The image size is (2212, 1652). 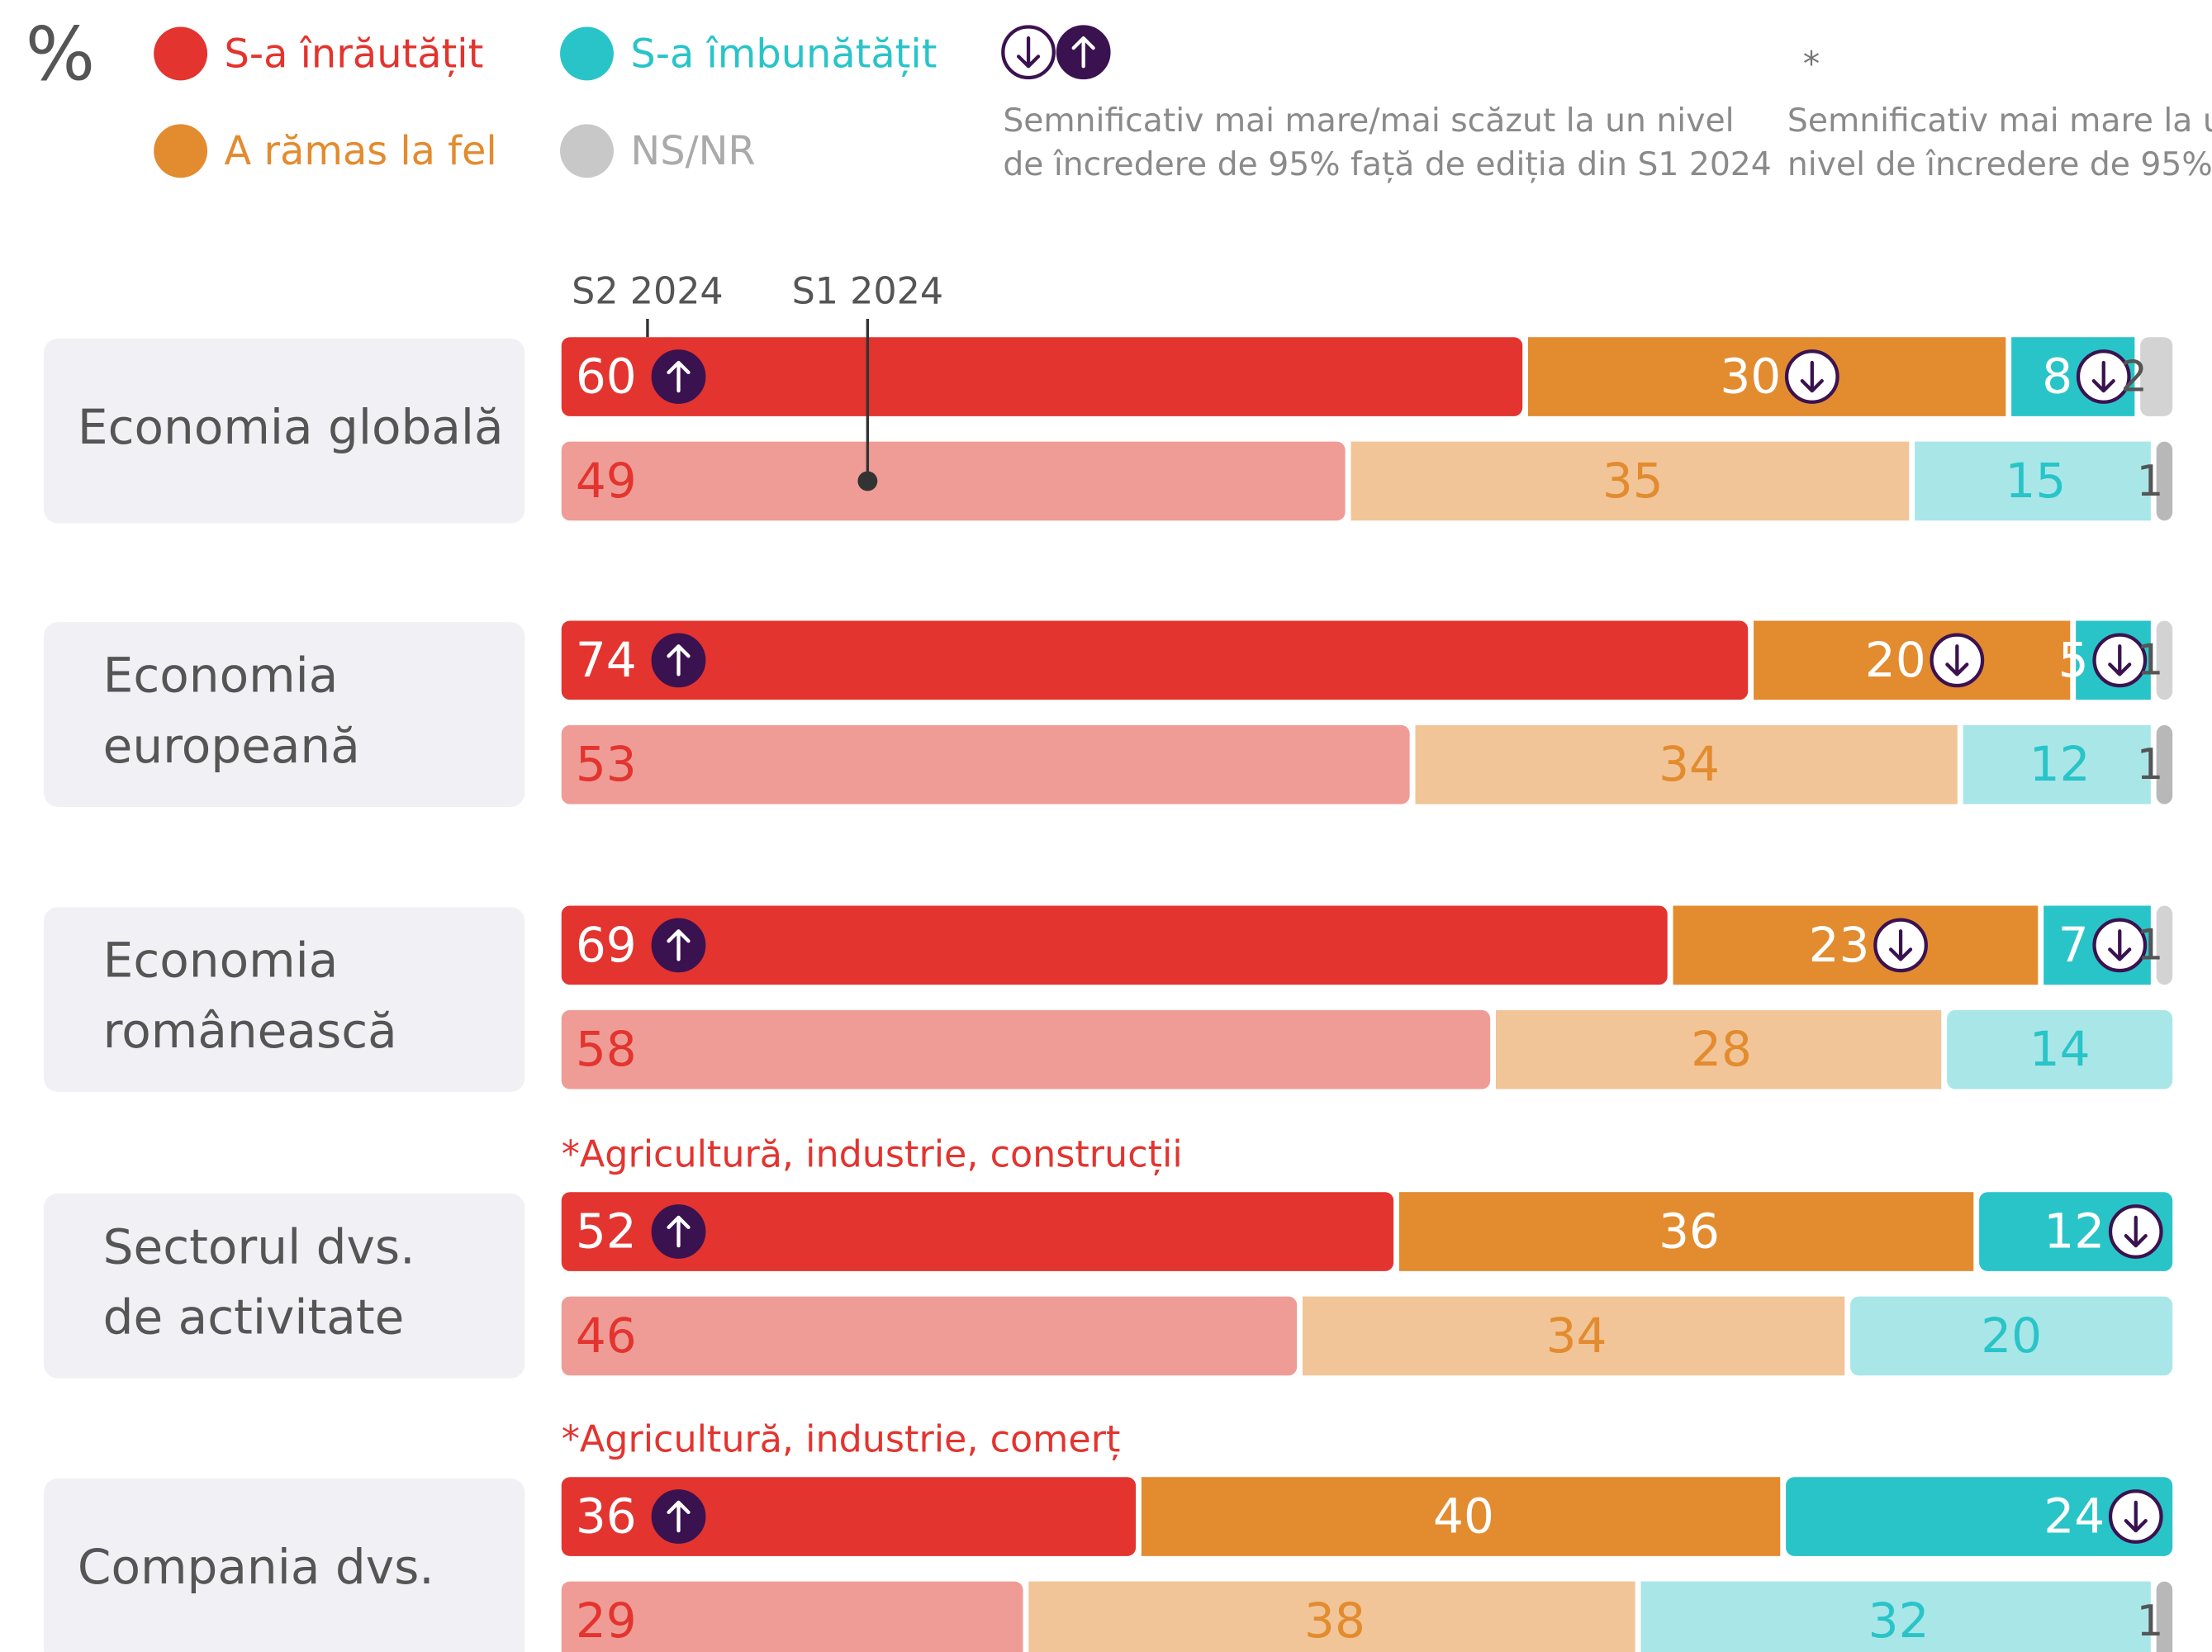 I want to click on value-label: 32, so click(x=1899, y=1621).